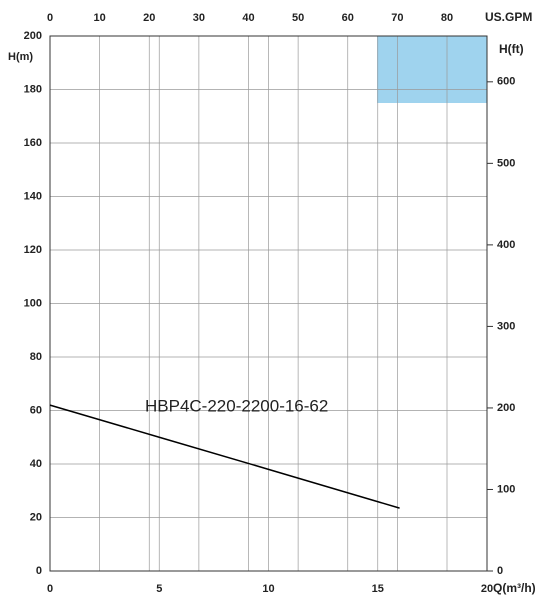 This screenshot has height=608, width=559. I want to click on curve-label: HBP4C-220-2200-16-62, so click(236, 405).